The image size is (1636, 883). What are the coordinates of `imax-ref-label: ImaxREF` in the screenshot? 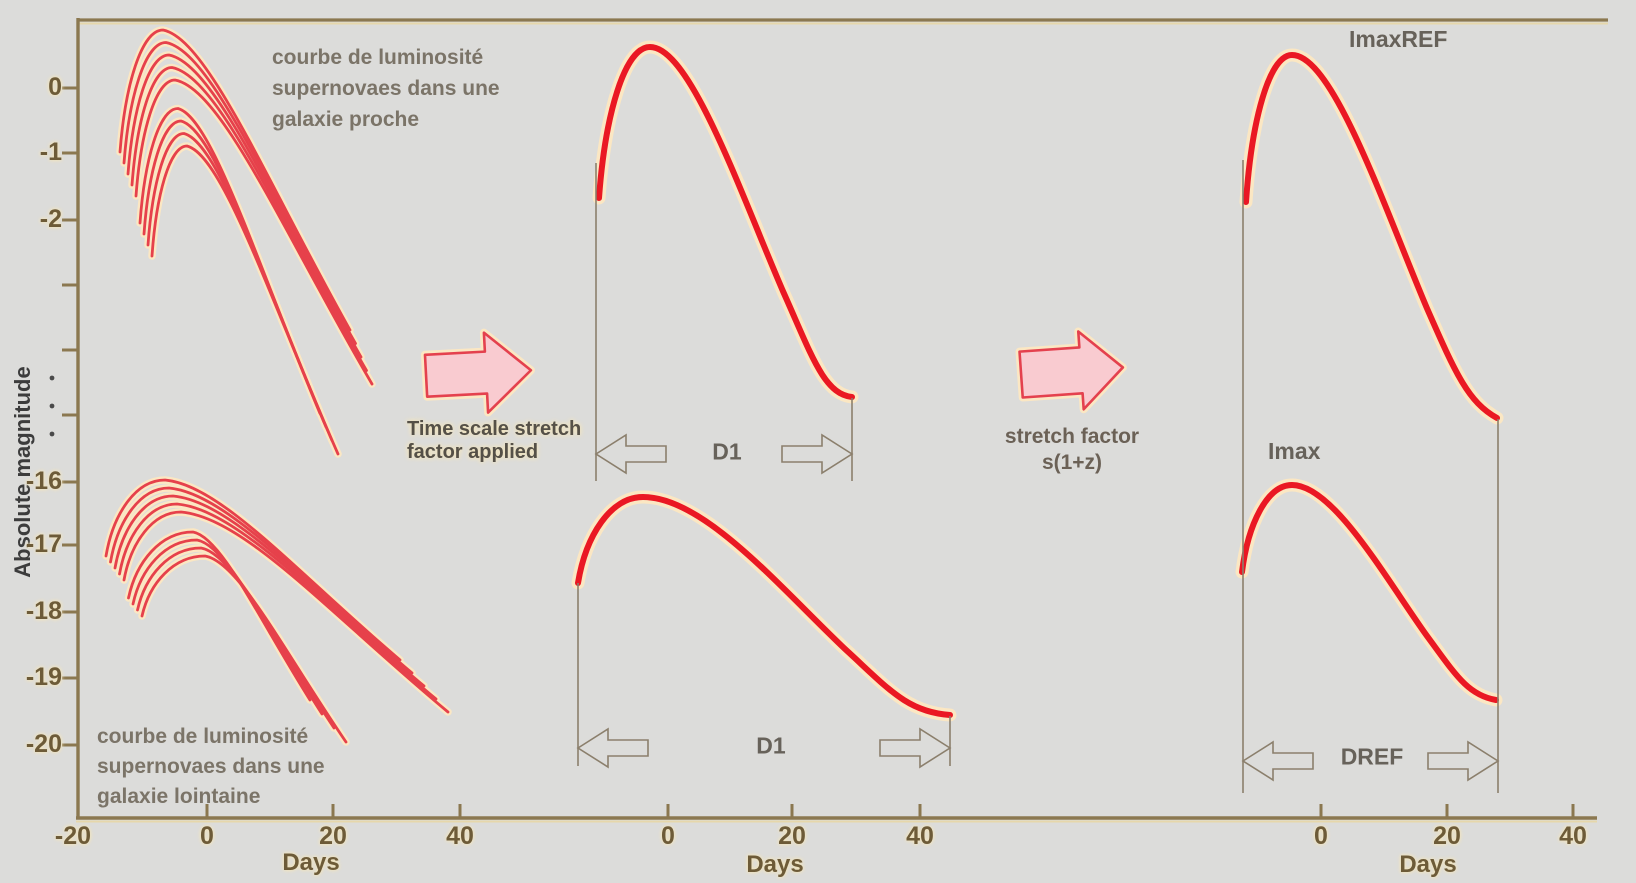 It's located at (1398, 39).